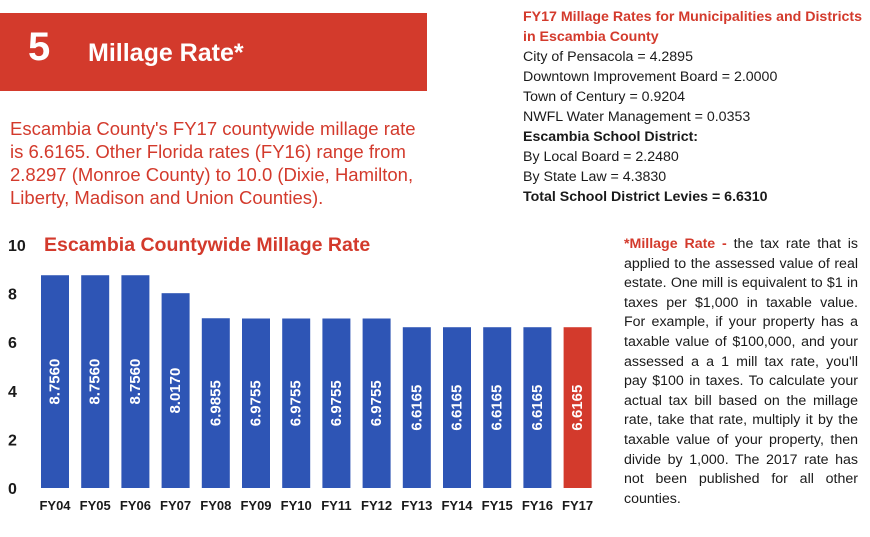  I want to click on x-tick-label: FY04, so click(55, 505).